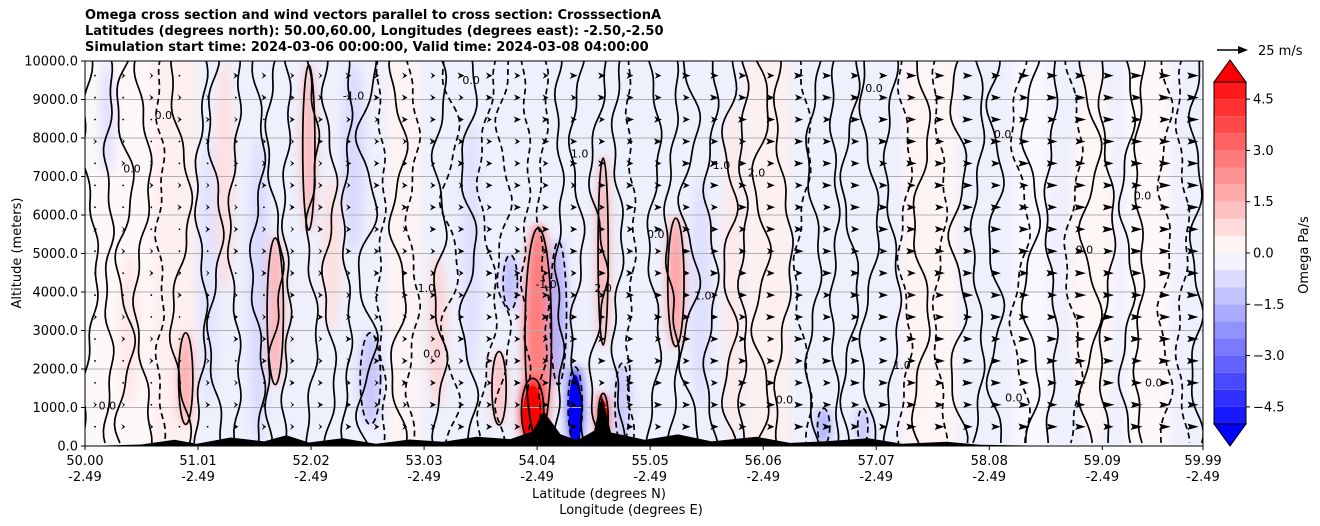  Describe the element at coordinates (1202, 461) in the screenshot. I see `x-tick-label-lat: 59.99` at that location.